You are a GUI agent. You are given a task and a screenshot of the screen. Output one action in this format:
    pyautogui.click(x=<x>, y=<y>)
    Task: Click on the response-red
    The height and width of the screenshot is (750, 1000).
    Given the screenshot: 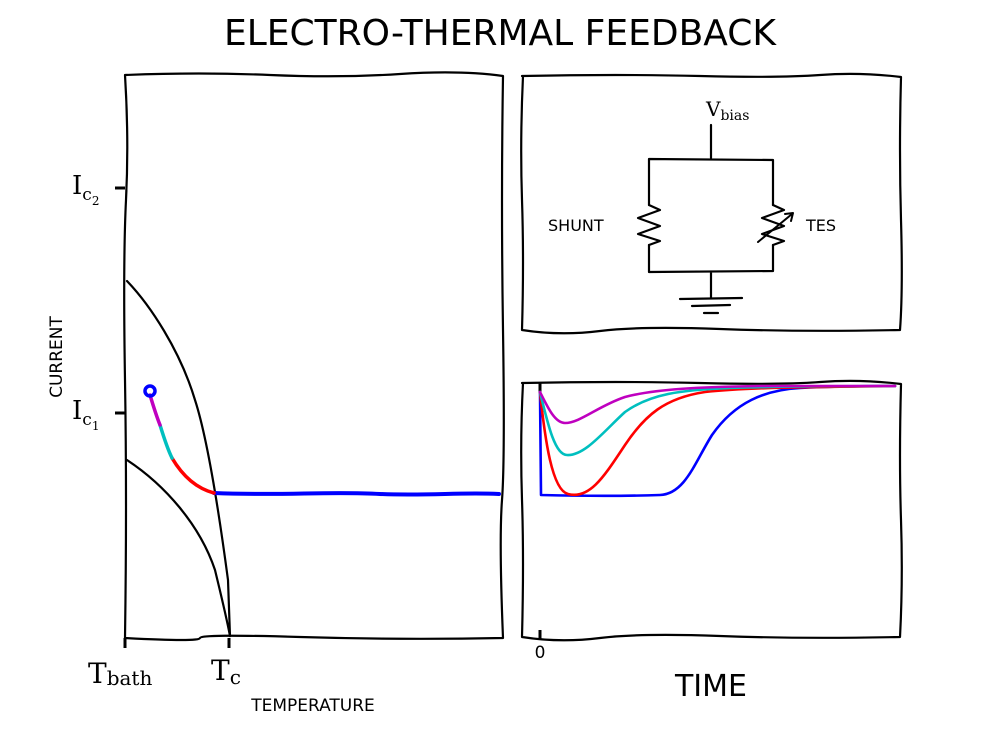 What is the action you would take?
    pyautogui.click(x=717, y=440)
    